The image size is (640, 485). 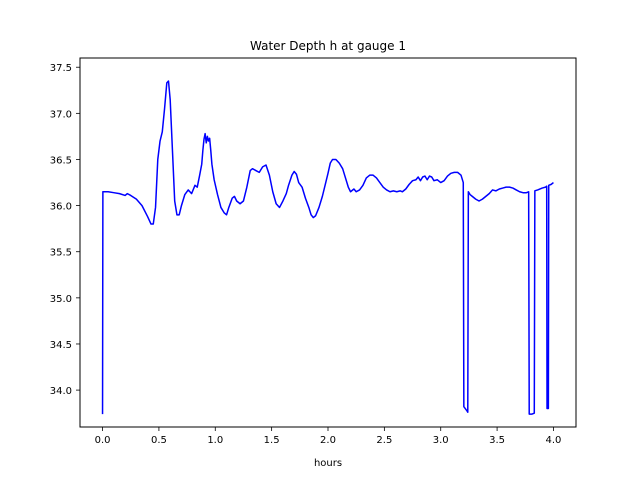 What do you see at coordinates (61, 299) in the screenshot?
I see `y-tick-label: 35.0` at bounding box center [61, 299].